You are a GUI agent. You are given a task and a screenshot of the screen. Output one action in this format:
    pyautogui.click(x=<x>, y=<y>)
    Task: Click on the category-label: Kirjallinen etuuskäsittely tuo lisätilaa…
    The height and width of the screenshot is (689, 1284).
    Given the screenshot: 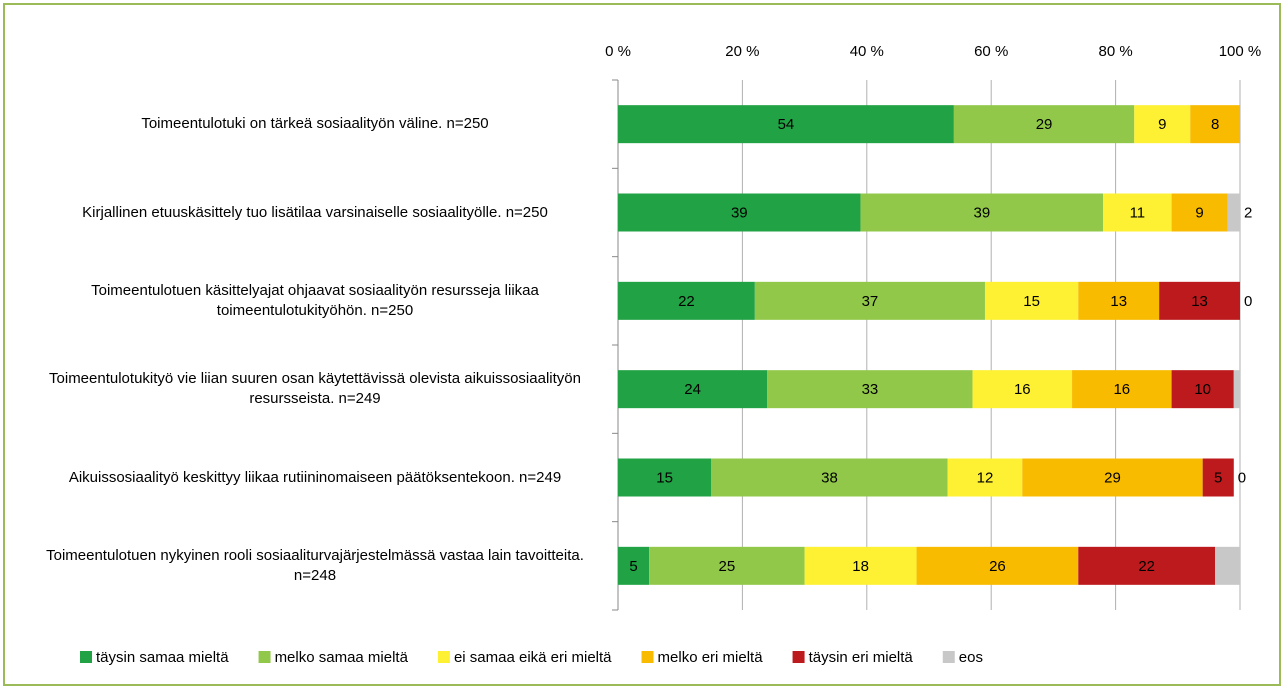 What is the action you would take?
    pyautogui.click(x=315, y=212)
    